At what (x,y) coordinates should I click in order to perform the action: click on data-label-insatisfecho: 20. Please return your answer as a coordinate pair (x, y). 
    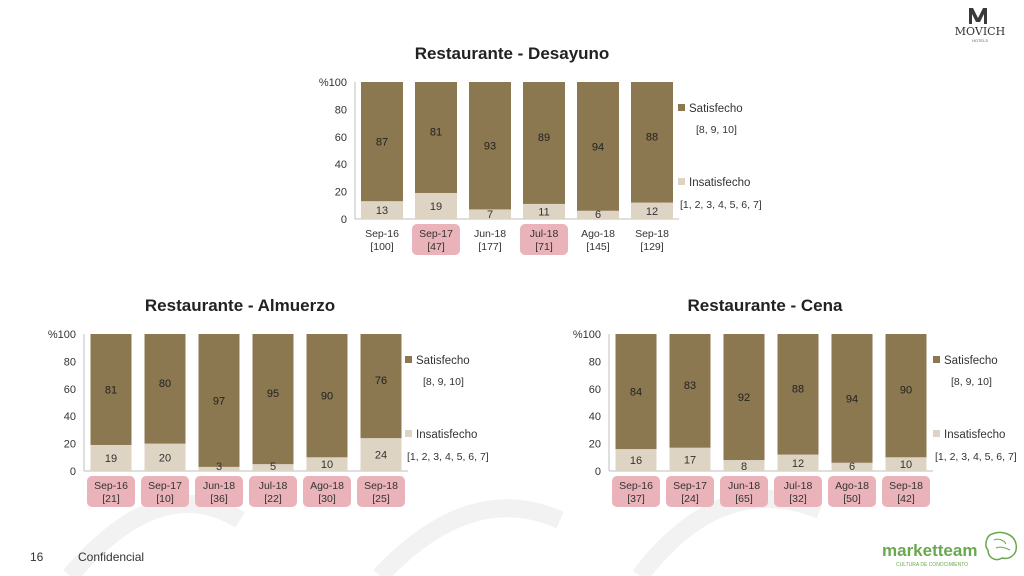
    Looking at the image, I should click on (165, 458).